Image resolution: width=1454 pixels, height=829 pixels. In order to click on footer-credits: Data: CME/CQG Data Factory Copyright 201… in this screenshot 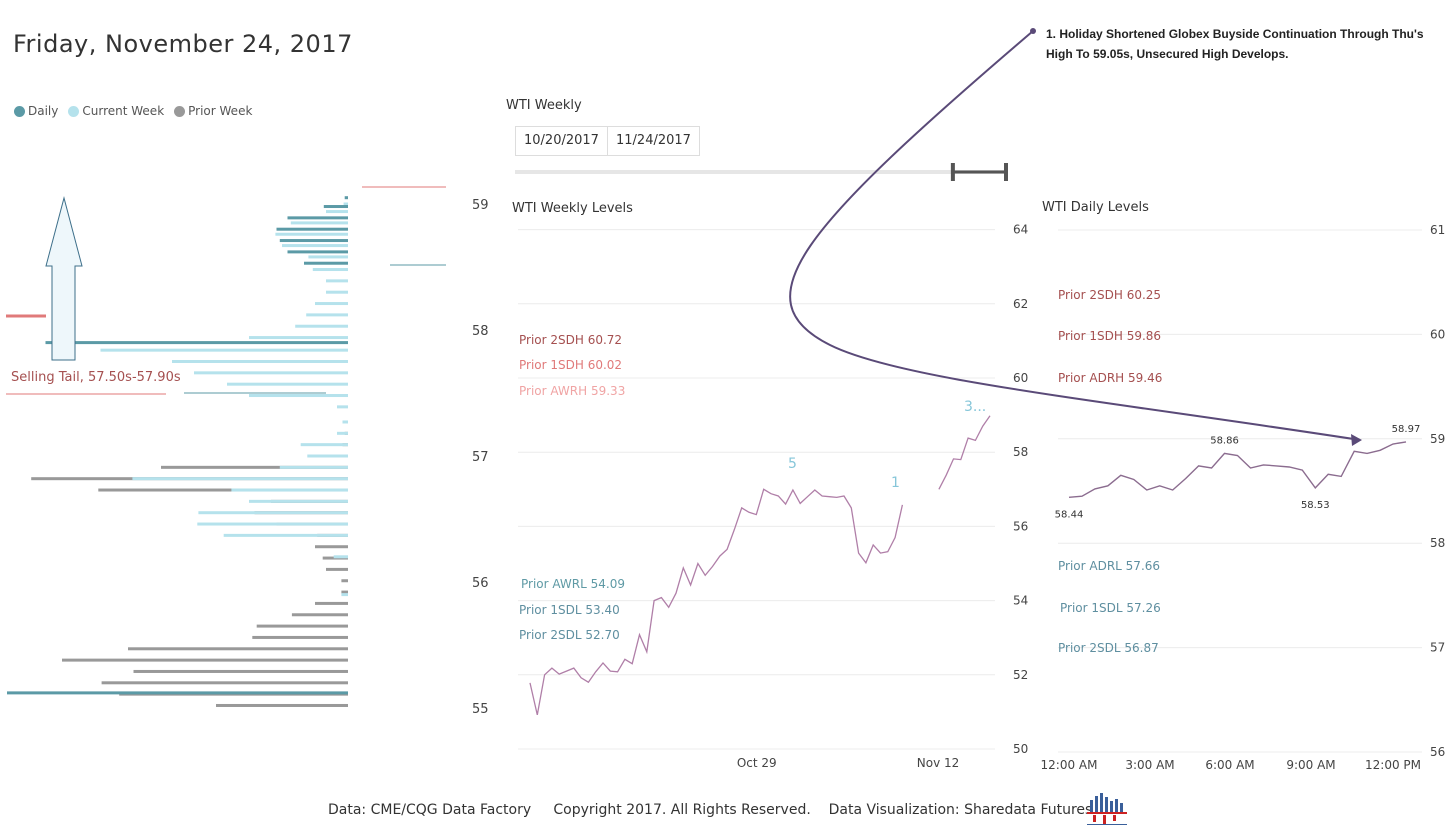, I will do `click(710, 810)`.